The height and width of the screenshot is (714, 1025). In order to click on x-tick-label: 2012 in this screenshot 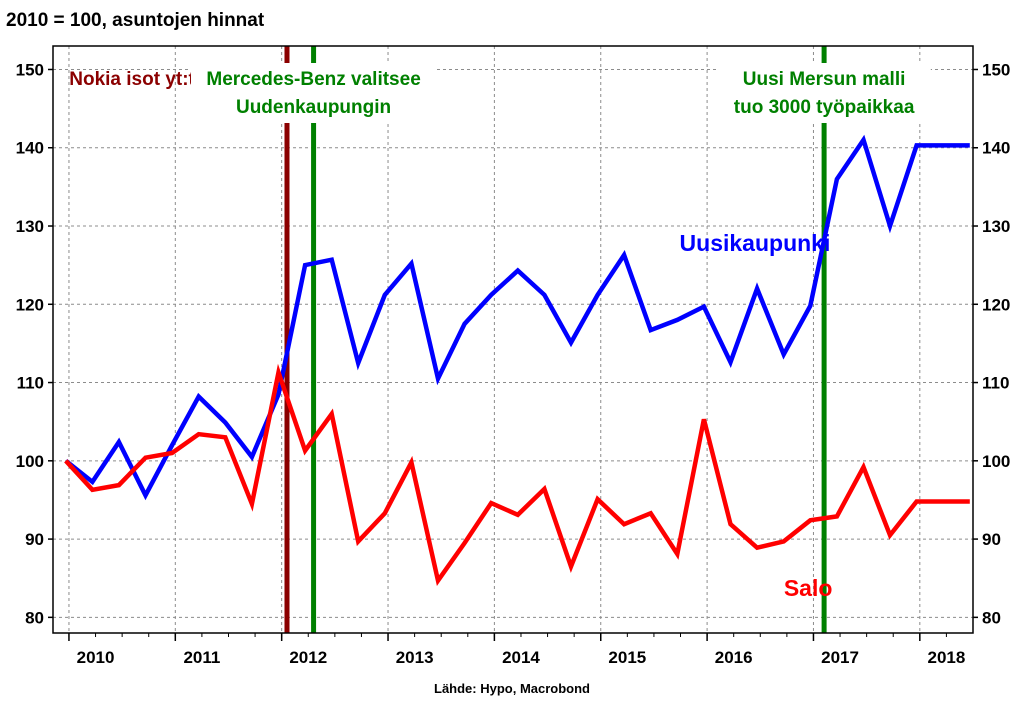, I will do `click(308, 657)`.